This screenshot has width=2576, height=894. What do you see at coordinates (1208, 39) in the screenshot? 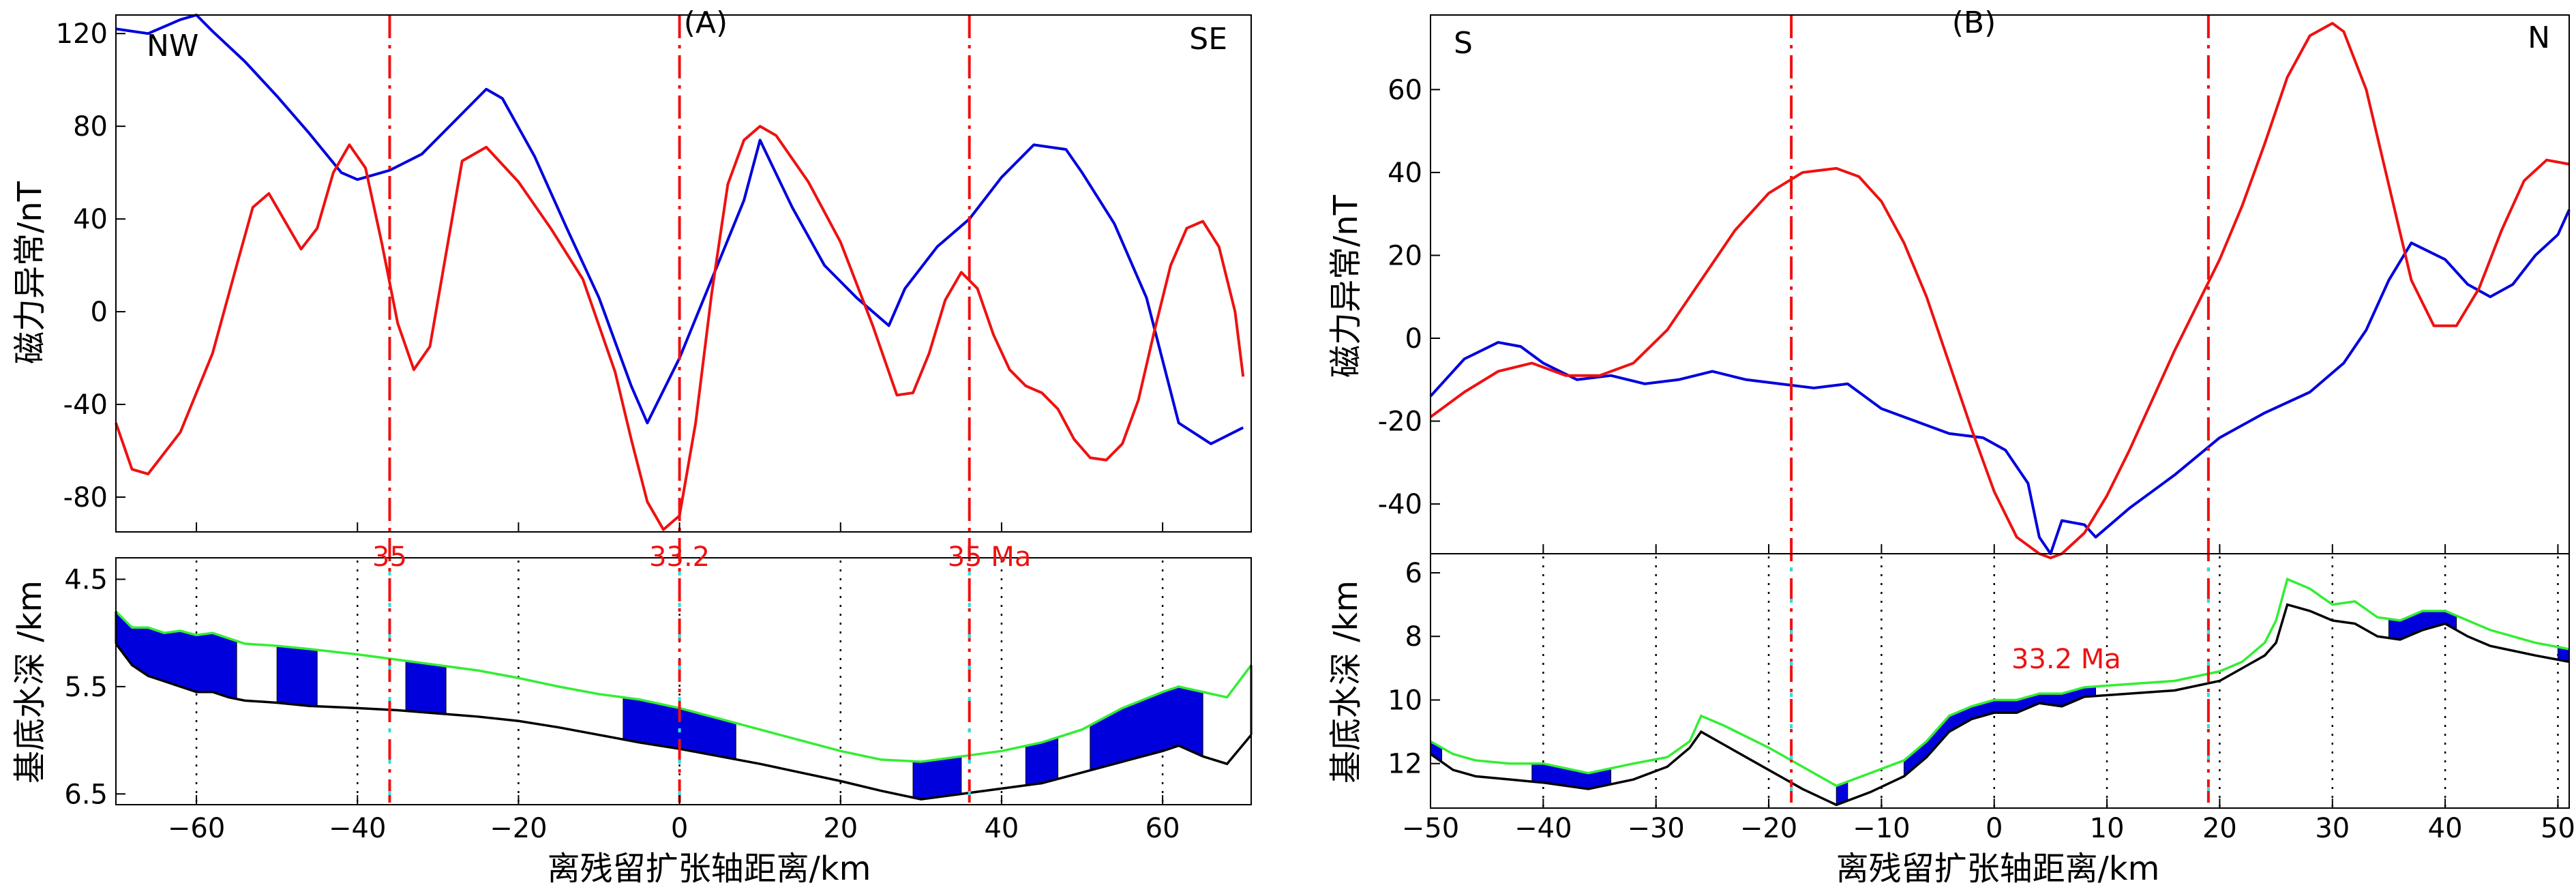
I see `panel-a-corner-se: SE` at bounding box center [1208, 39].